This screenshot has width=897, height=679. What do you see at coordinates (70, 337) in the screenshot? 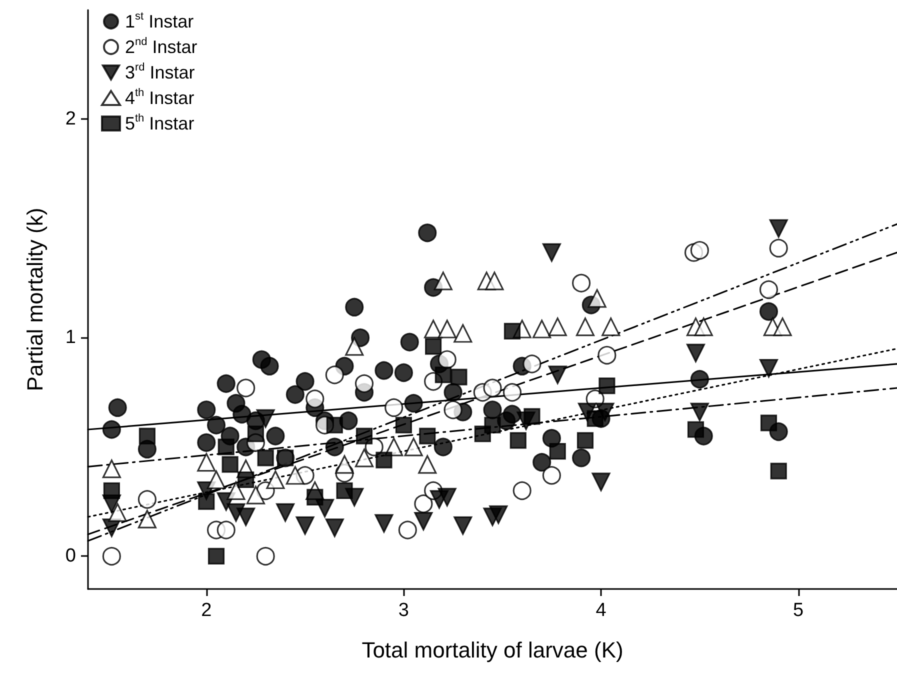
I see `y-tick-label: 1` at bounding box center [70, 337].